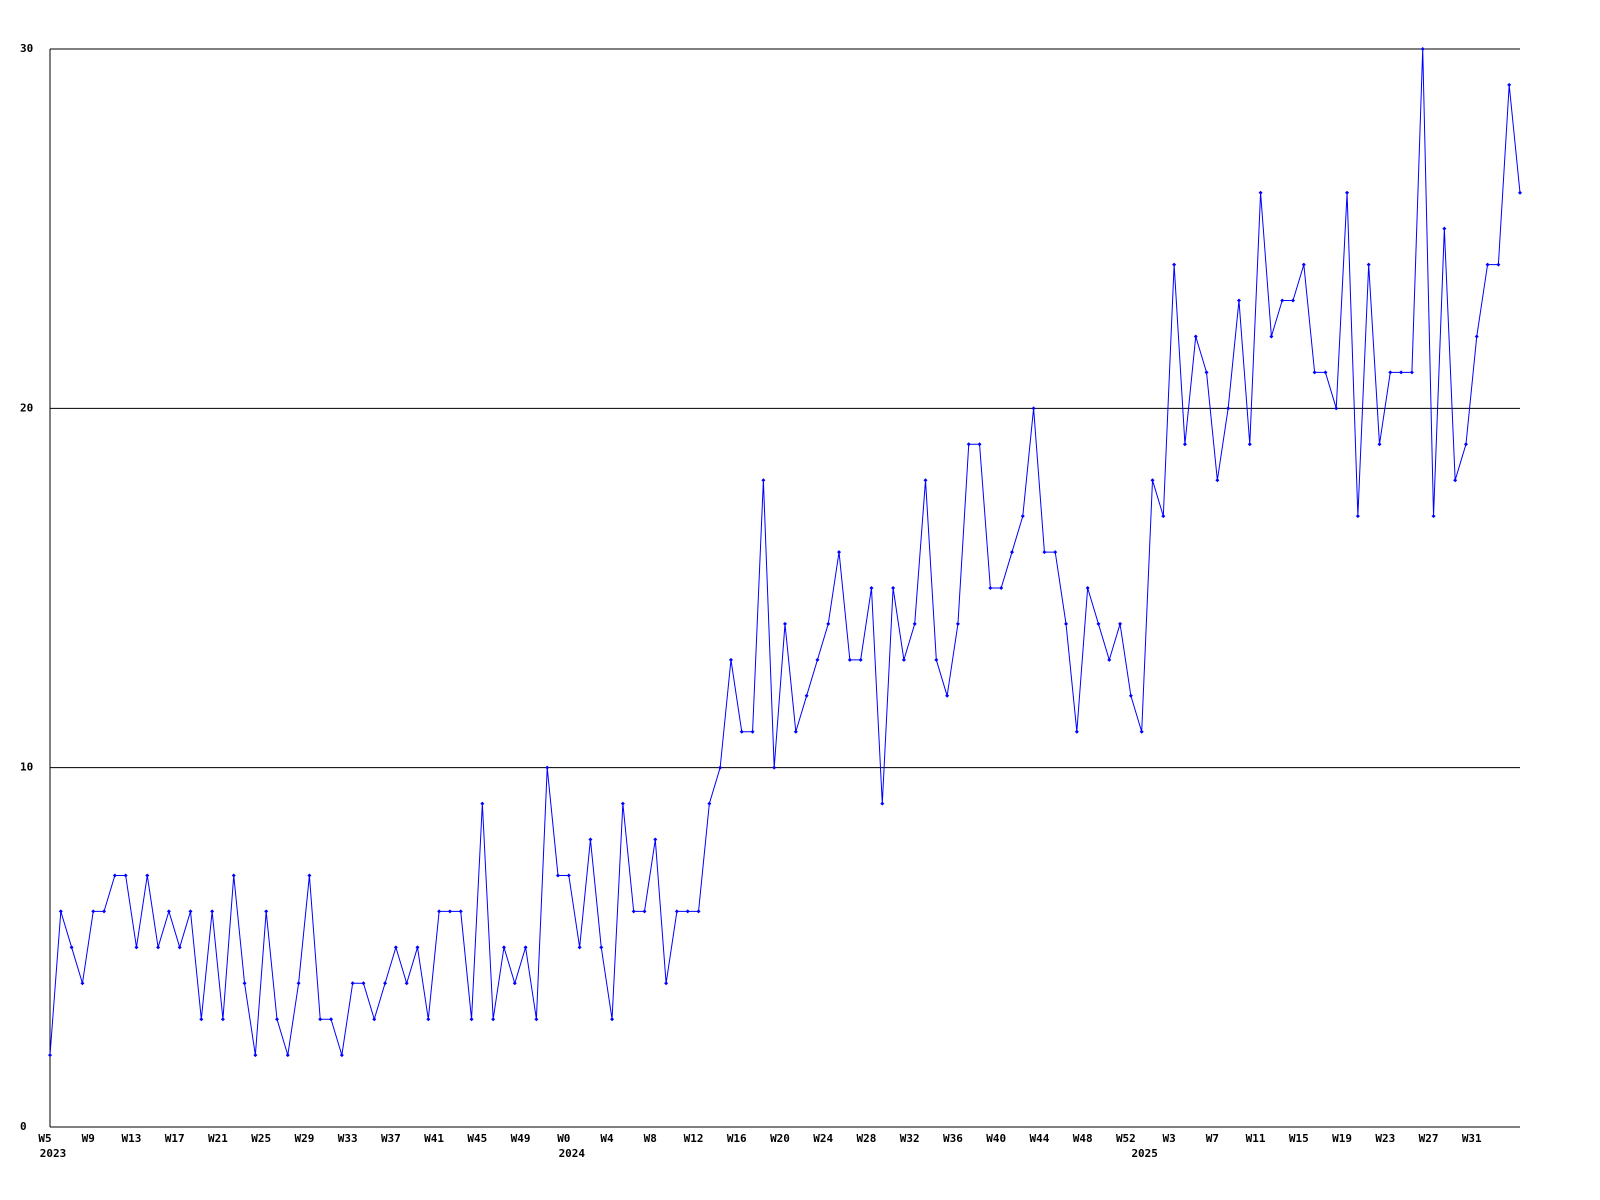 Image resolution: width=1600 pixels, height=1200 pixels. What do you see at coordinates (694, 1138) in the screenshot?
I see `x-tick-label: W12` at bounding box center [694, 1138].